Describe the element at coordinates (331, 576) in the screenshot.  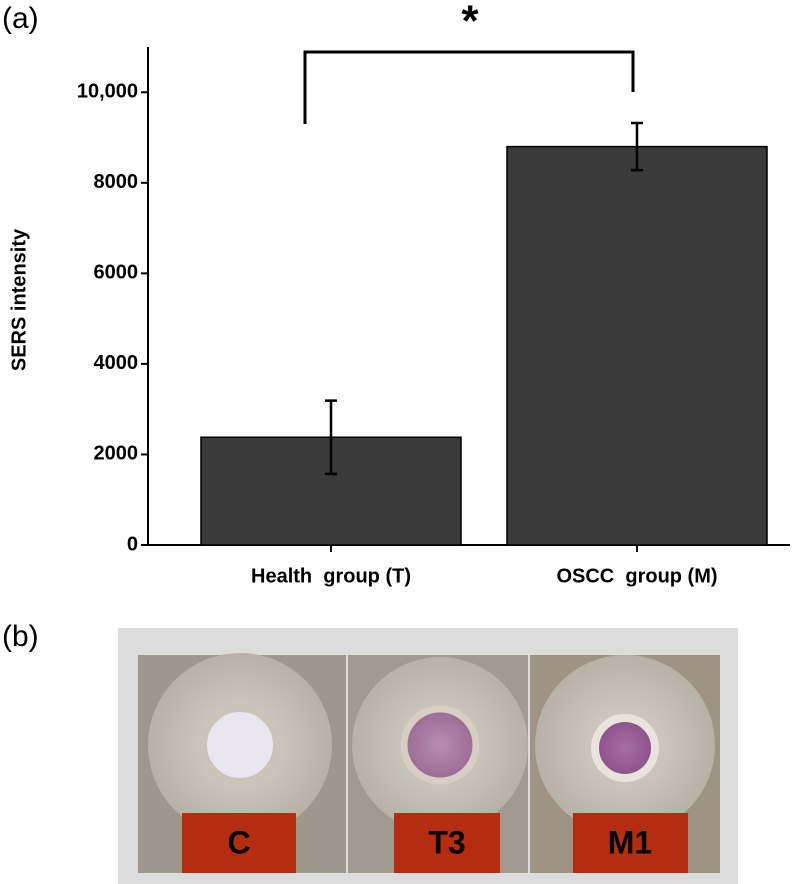
I see `x-tick-label: Health group (T)` at that location.